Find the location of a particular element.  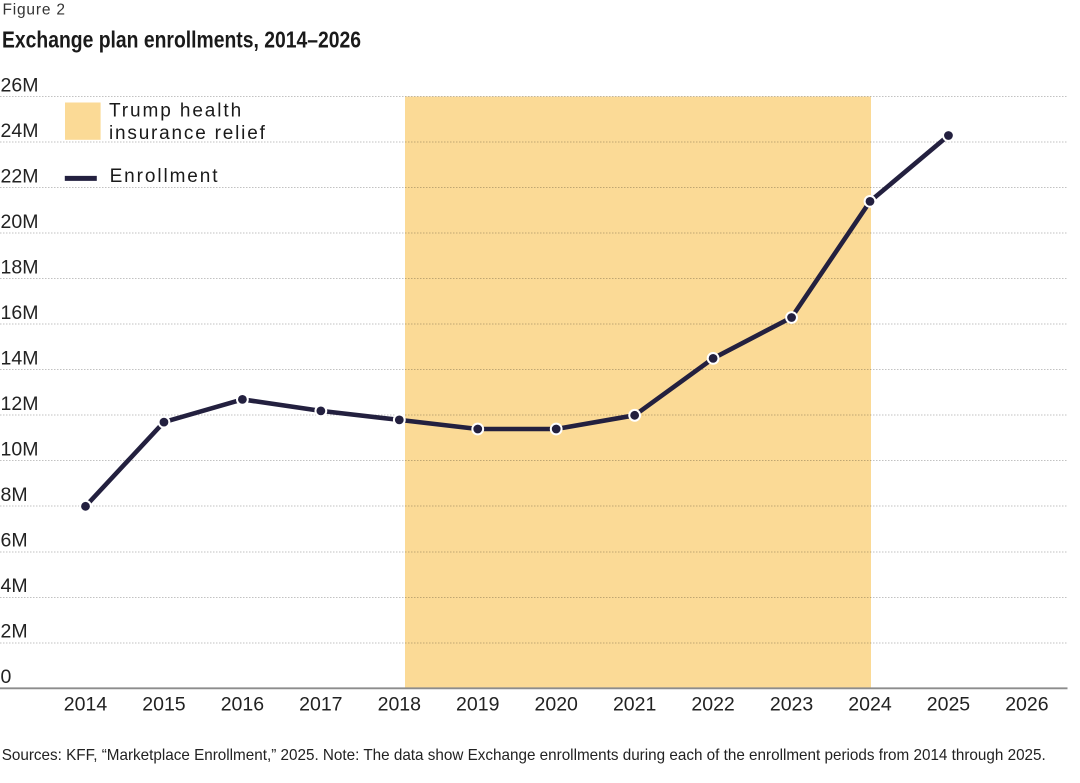

svg-text: Trump health is located at coordinates (176, 111).